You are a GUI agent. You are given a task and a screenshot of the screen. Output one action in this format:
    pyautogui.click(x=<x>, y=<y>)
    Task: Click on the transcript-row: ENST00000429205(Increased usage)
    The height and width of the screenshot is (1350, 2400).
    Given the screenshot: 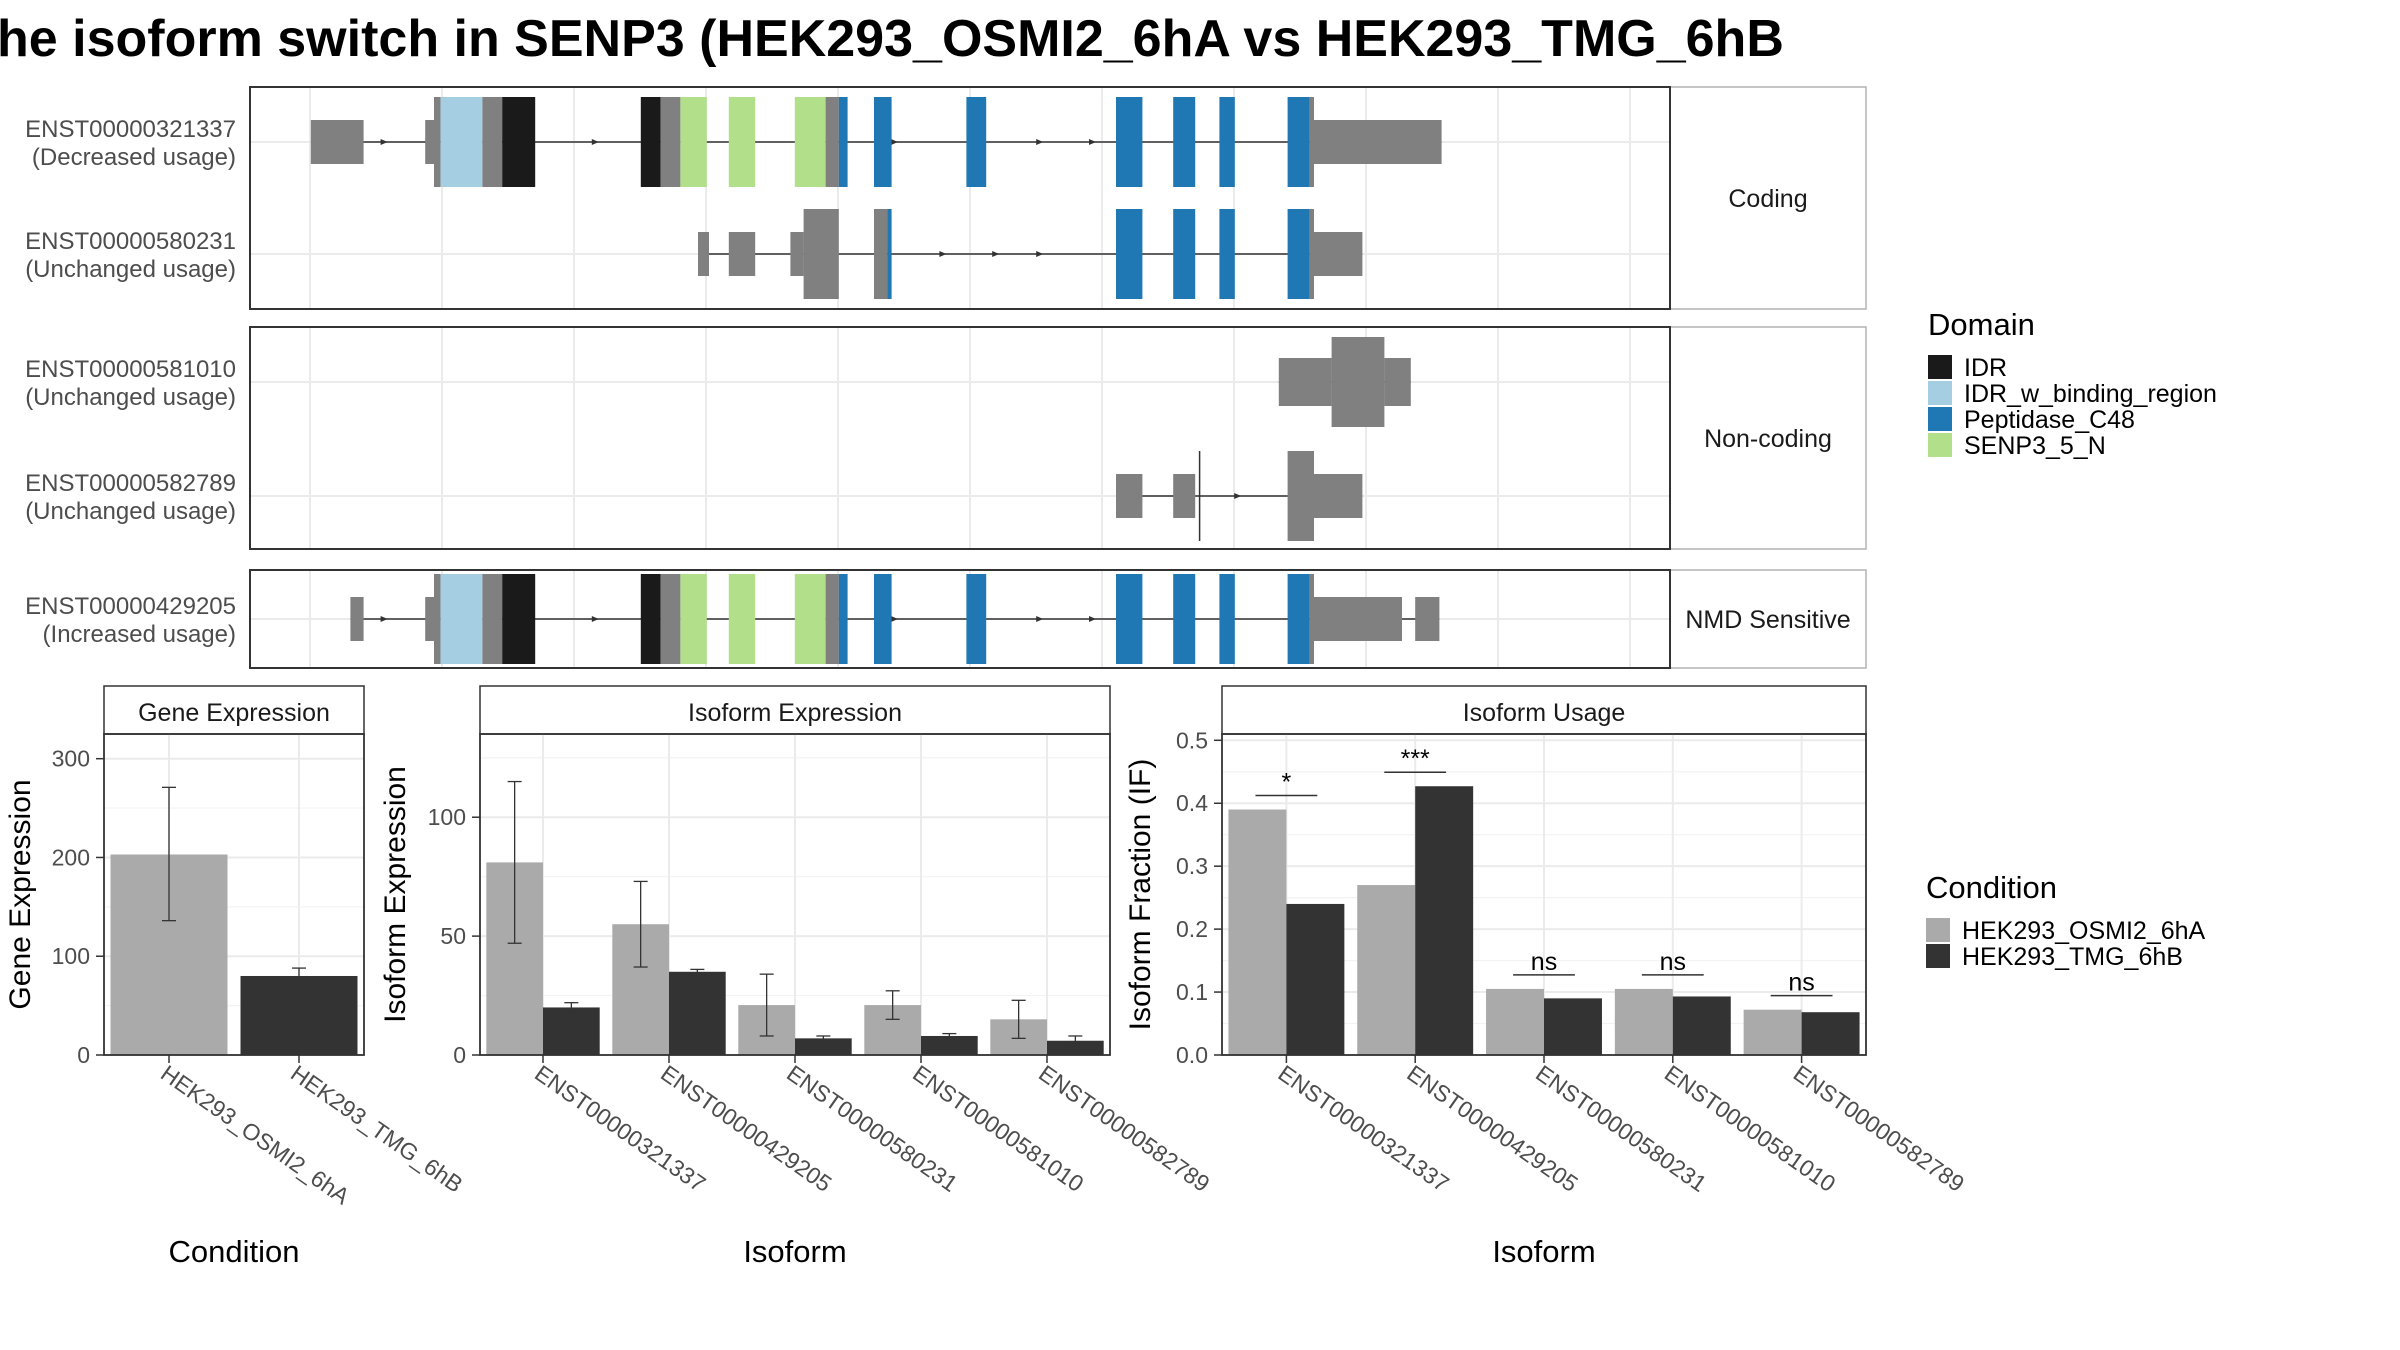 What is the action you would take?
    pyautogui.click(x=732, y=619)
    